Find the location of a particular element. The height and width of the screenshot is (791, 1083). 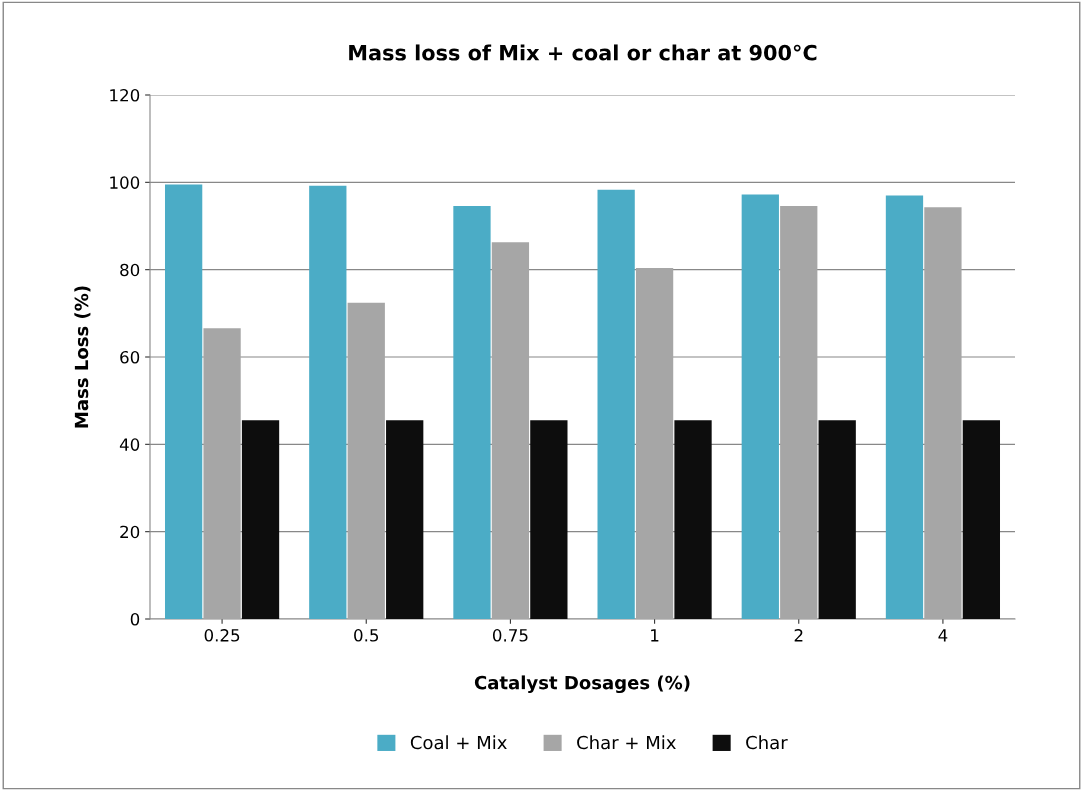

x-tick-label: 4 is located at coordinates (943, 635).